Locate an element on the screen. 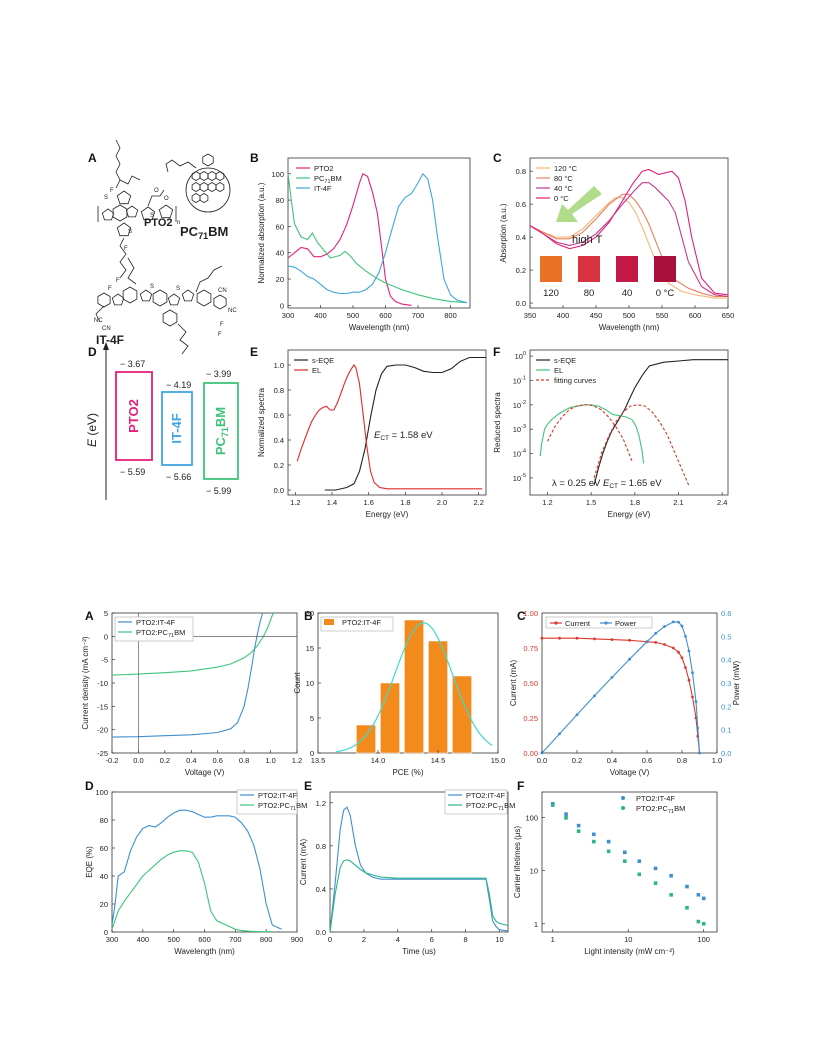 The image size is (816, 1056). panel-letter: E is located at coordinates (308, 786).